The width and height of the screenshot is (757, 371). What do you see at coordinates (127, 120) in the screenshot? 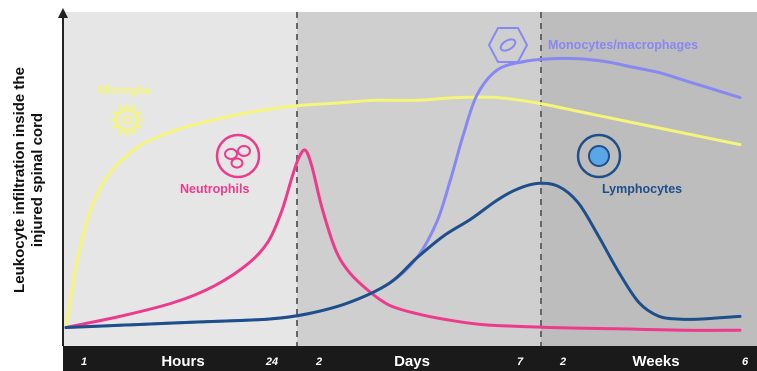
I see `microglia-icon` at bounding box center [127, 120].